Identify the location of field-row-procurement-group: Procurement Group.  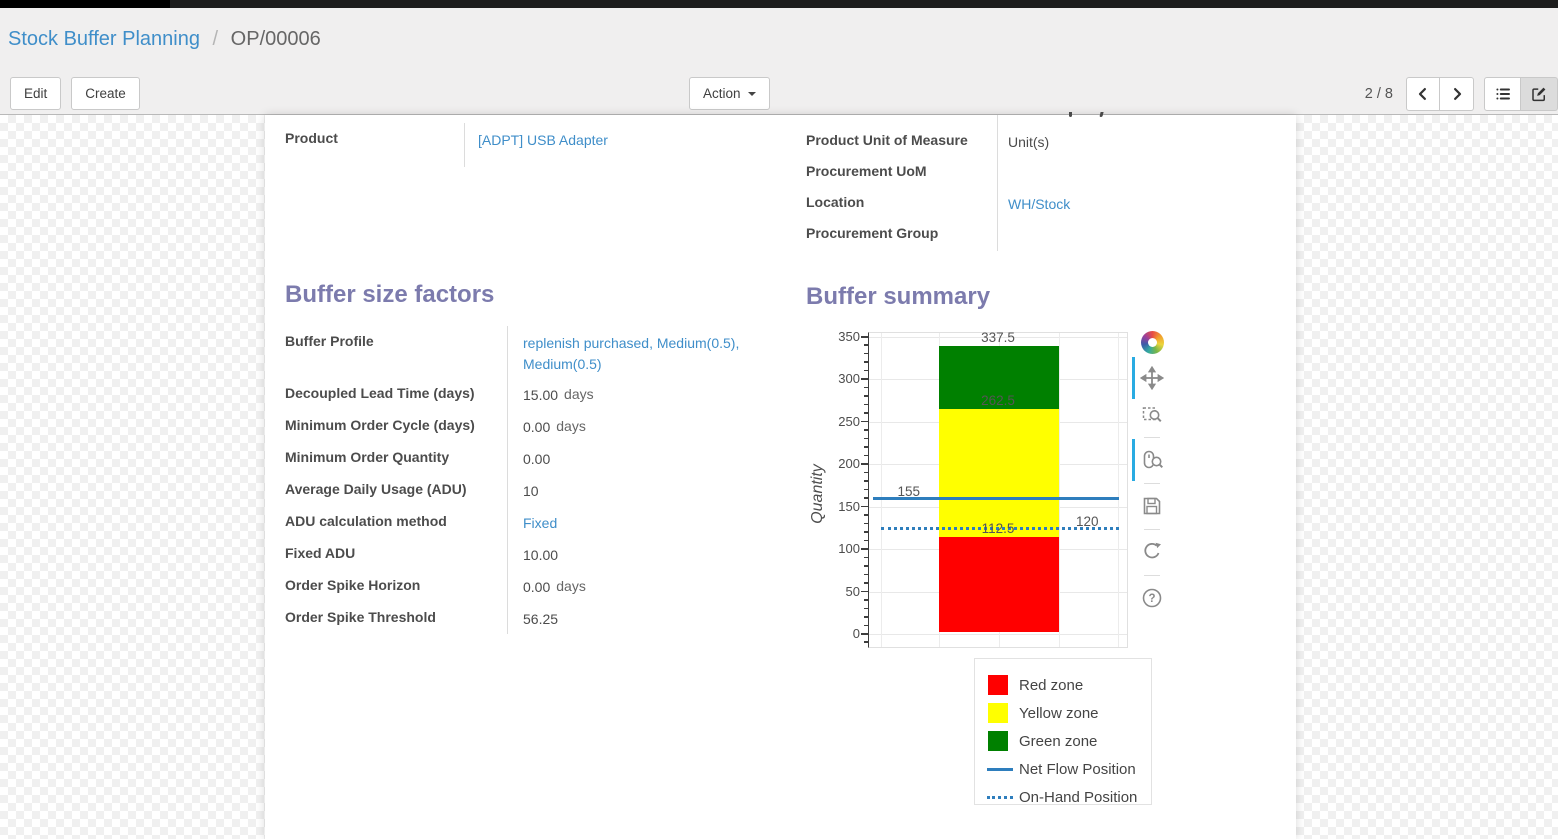
(1041, 235).